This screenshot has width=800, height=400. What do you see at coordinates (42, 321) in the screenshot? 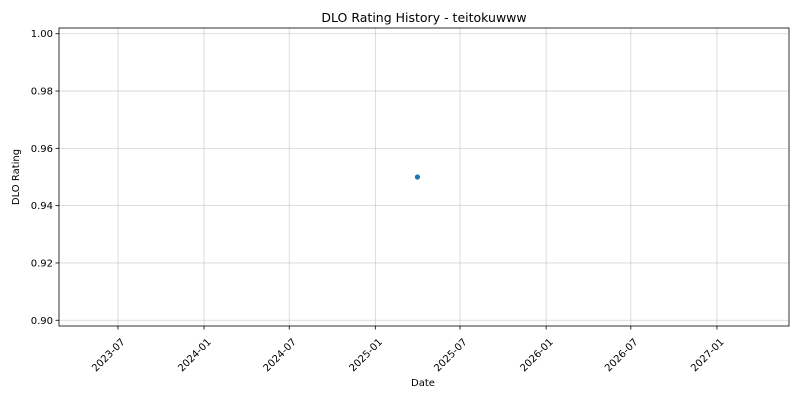
I see `y-tick-label: 0.90` at bounding box center [42, 321].